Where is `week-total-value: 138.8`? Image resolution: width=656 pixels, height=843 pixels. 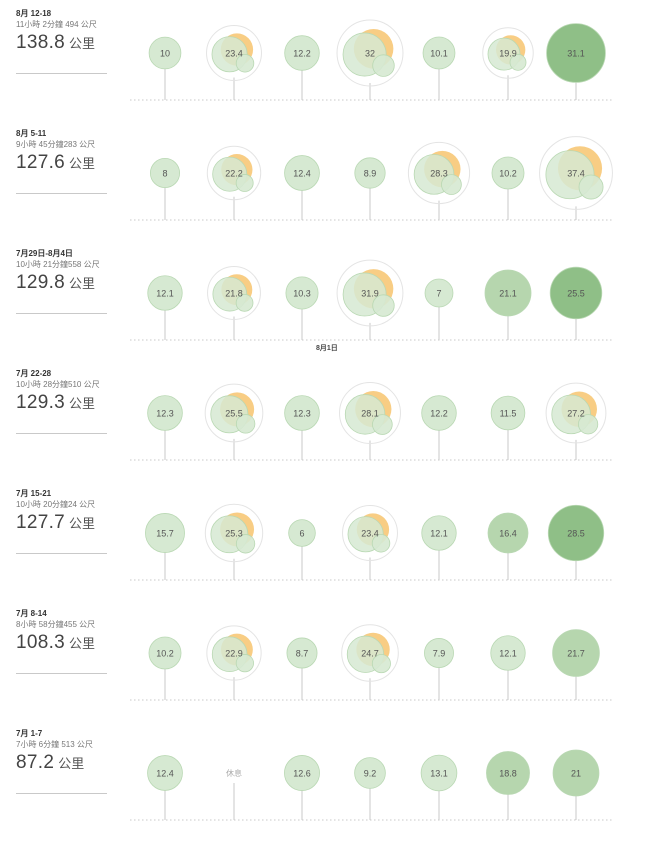
week-total-value: 138.8 is located at coordinates (41, 42).